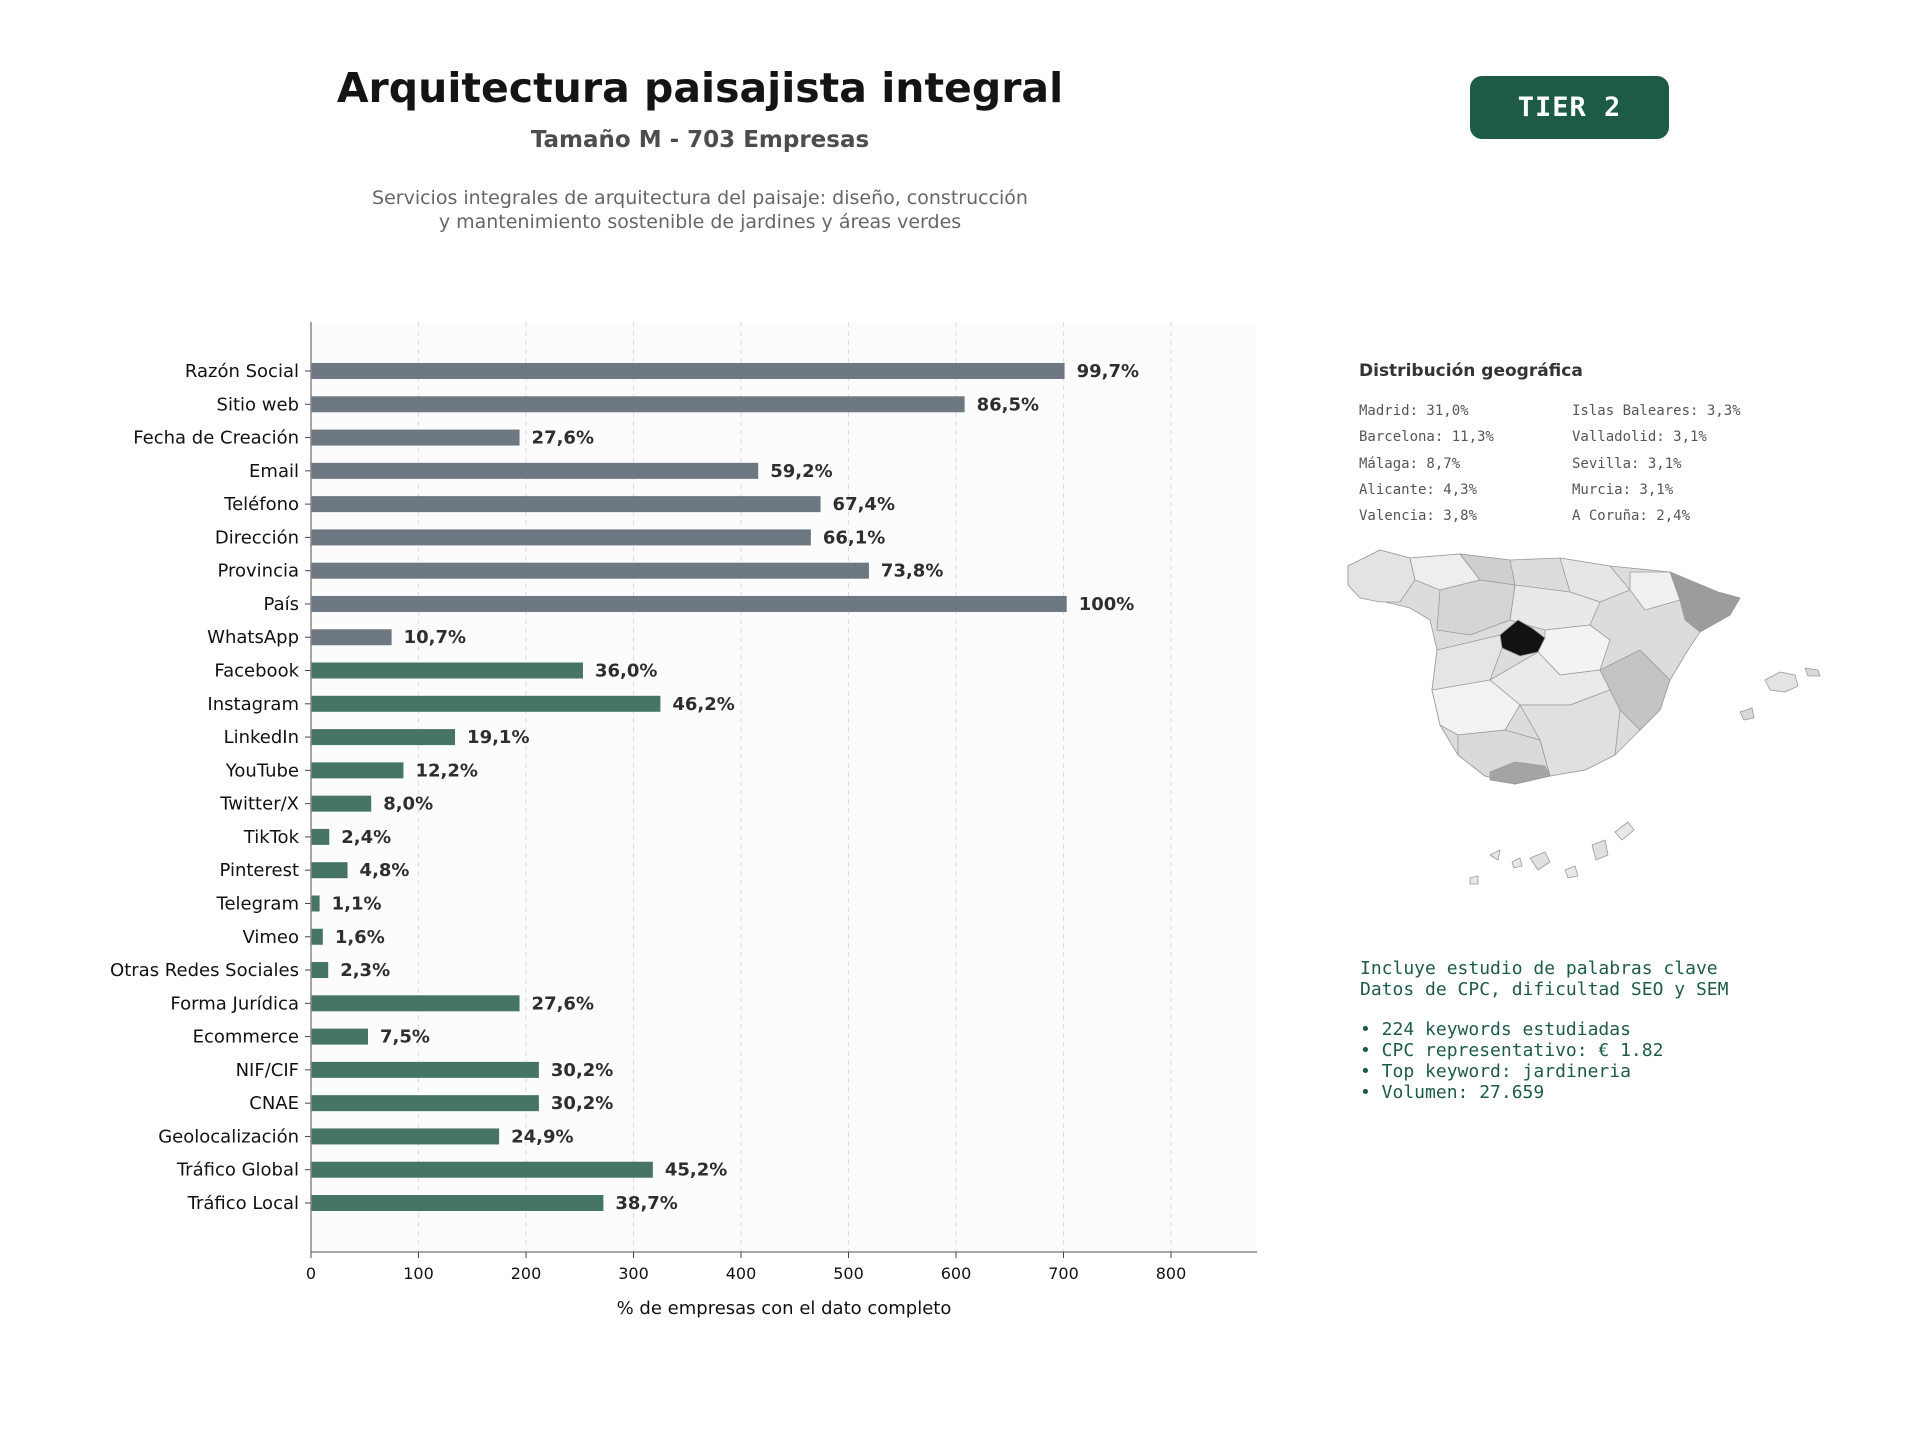 Image resolution: width=1920 pixels, height=1440 pixels. Describe the element at coordinates (1414, 411) in the screenshot. I see `geo-entry: Madrid: 31,0%` at that location.